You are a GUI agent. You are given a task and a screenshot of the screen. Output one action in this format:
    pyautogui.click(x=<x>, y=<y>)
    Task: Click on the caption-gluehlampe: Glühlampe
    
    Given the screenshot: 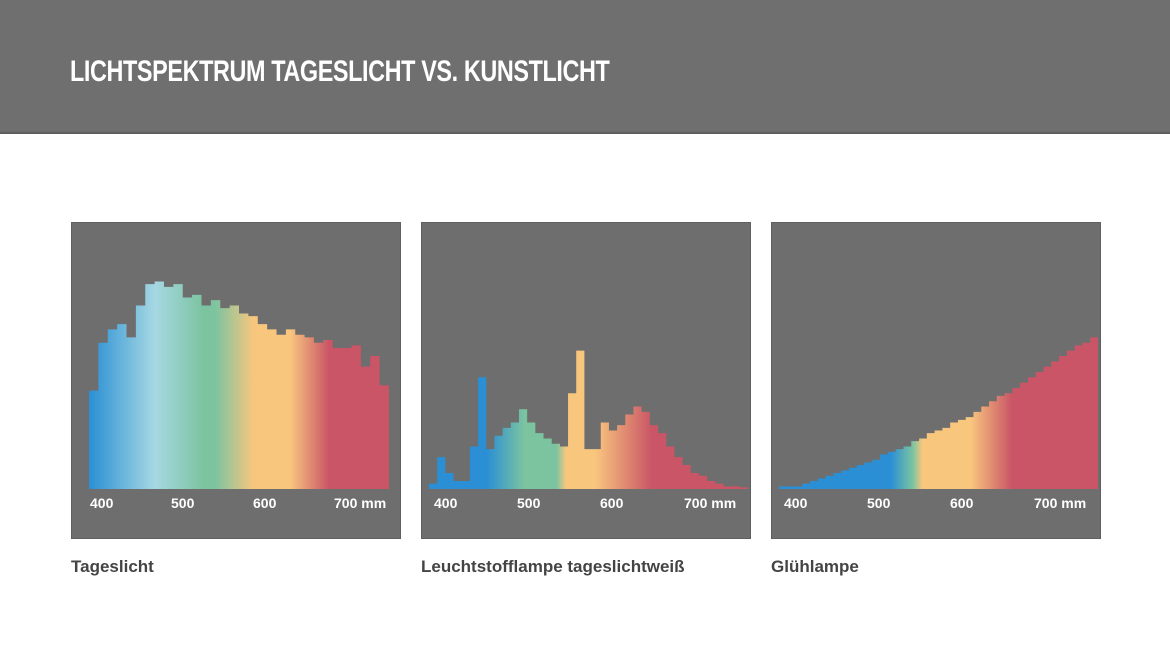 What is the action you would take?
    pyautogui.click(x=815, y=566)
    